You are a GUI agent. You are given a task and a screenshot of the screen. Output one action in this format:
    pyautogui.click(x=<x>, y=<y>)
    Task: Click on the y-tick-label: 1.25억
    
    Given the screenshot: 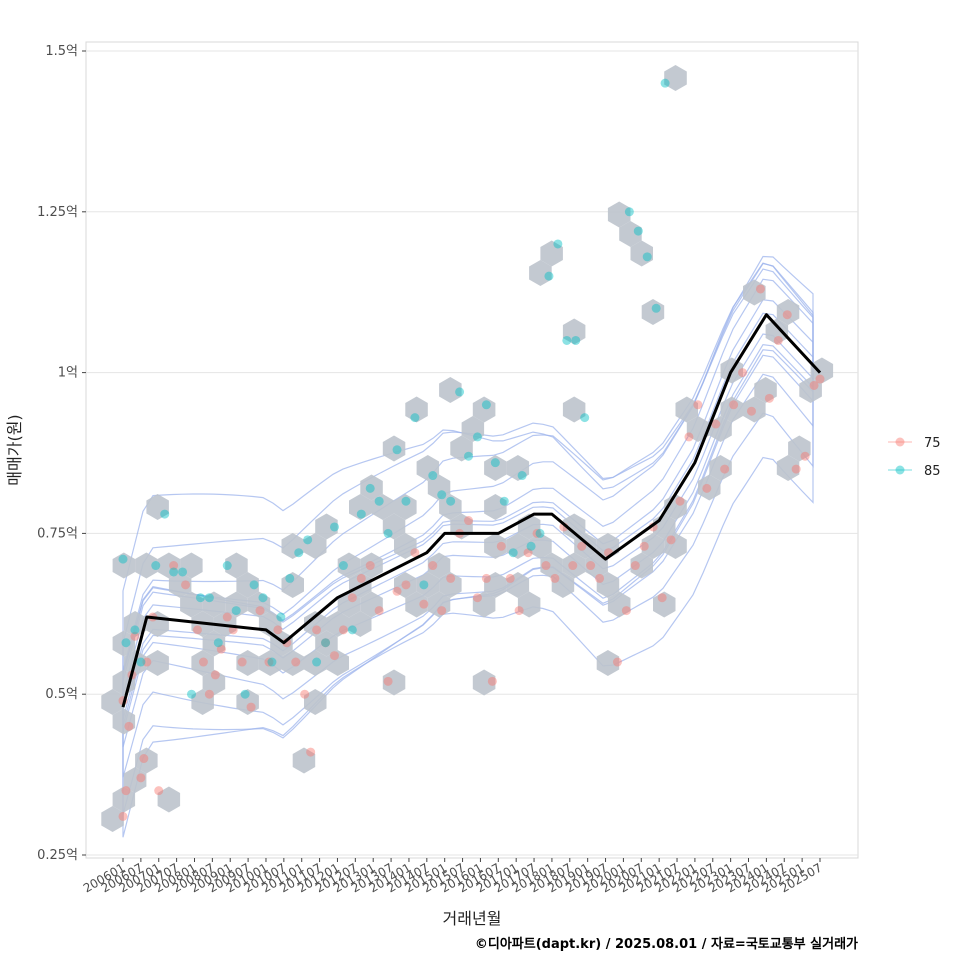 What is the action you would take?
    pyautogui.click(x=57, y=212)
    